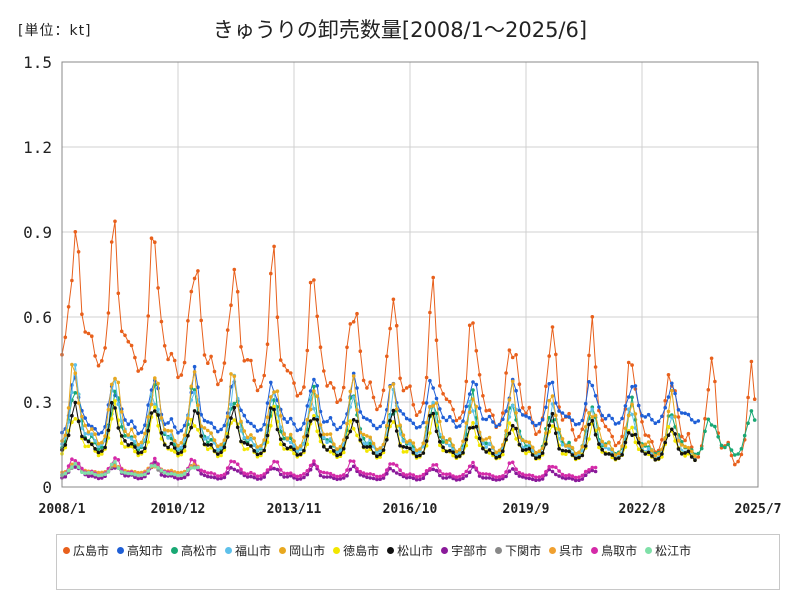 The height and width of the screenshot is (600, 800). Describe the element at coordinates (526, 509) in the screenshot. I see `x-tick-label: 2019/9` at that location.